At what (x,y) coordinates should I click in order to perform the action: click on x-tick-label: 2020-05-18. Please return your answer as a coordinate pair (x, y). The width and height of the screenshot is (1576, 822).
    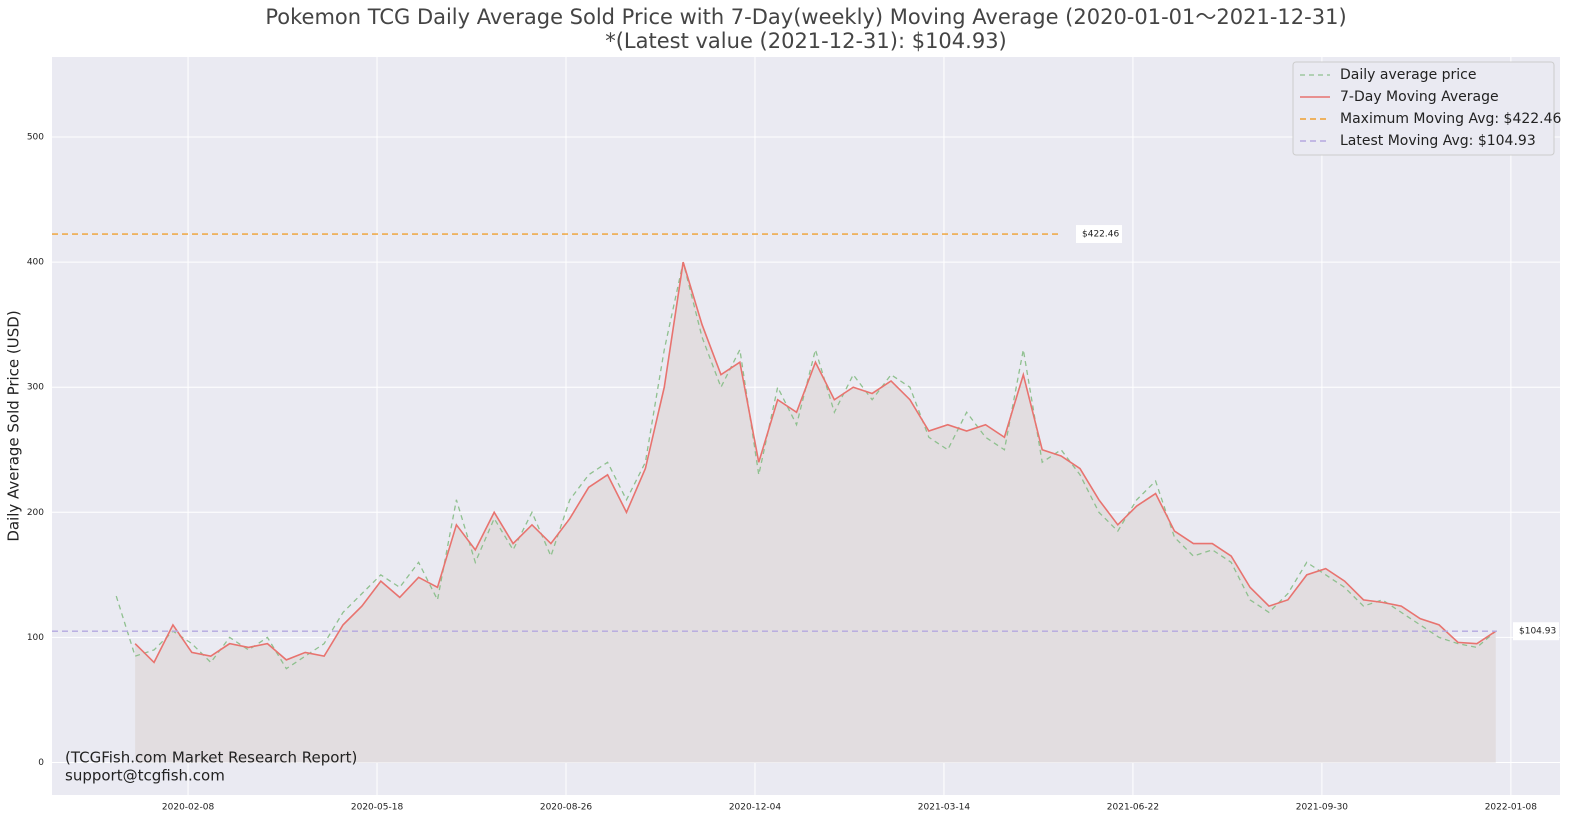
    Looking at the image, I should click on (377, 808).